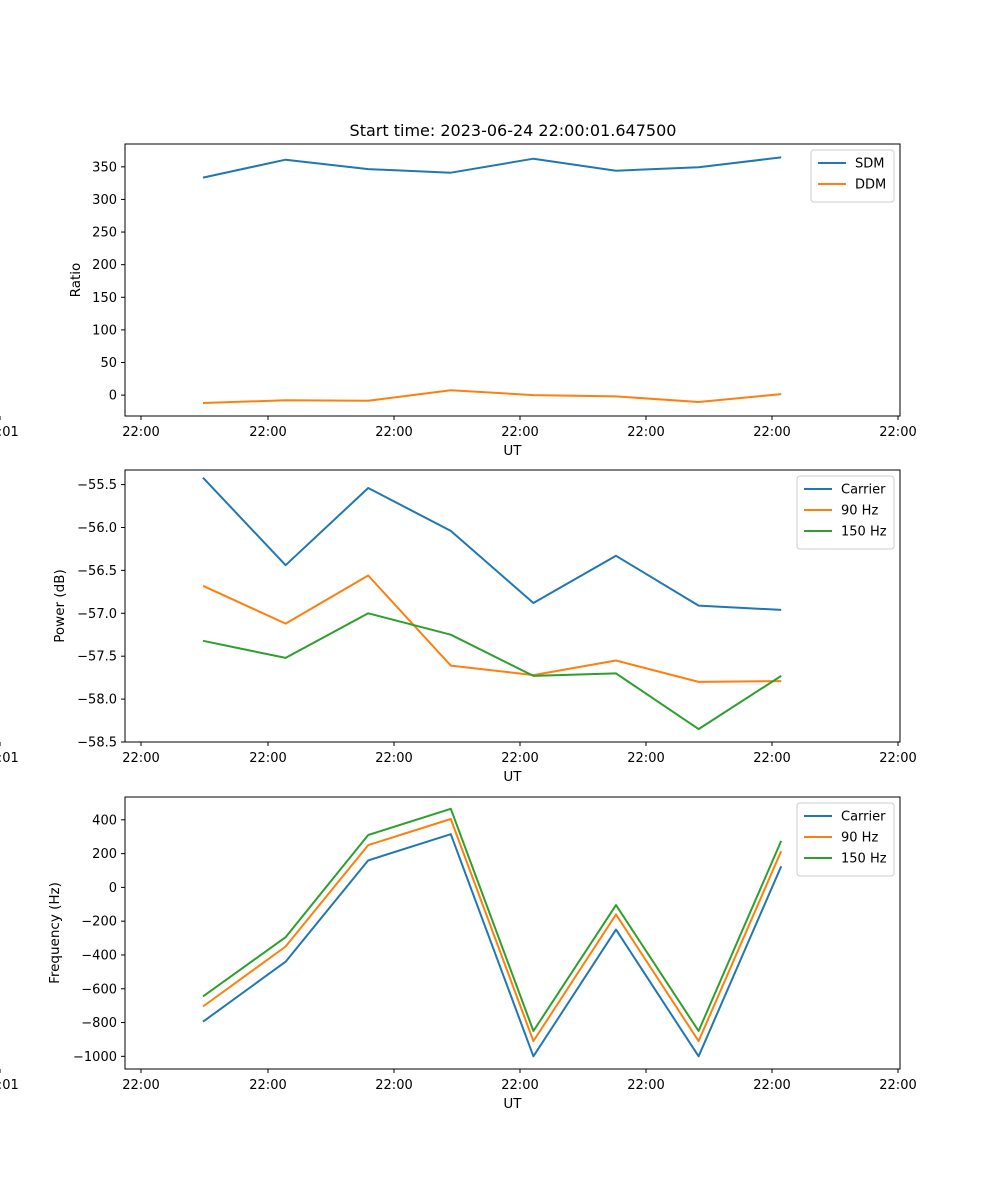 The width and height of the screenshot is (1000, 1200). Describe the element at coordinates (104, 330) in the screenshot. I see `y-tick-label: 100` at that location.